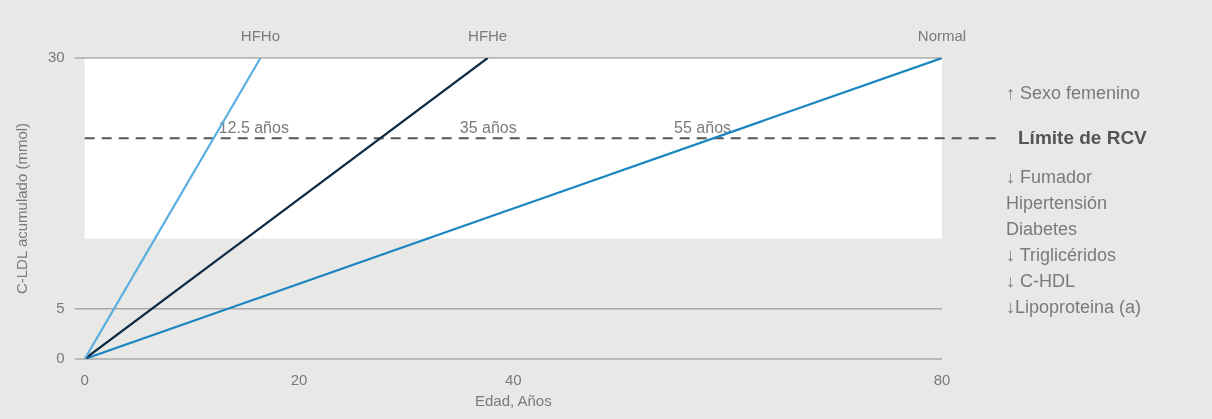  I want to click on series-label: HFHo, so click(260, 35).